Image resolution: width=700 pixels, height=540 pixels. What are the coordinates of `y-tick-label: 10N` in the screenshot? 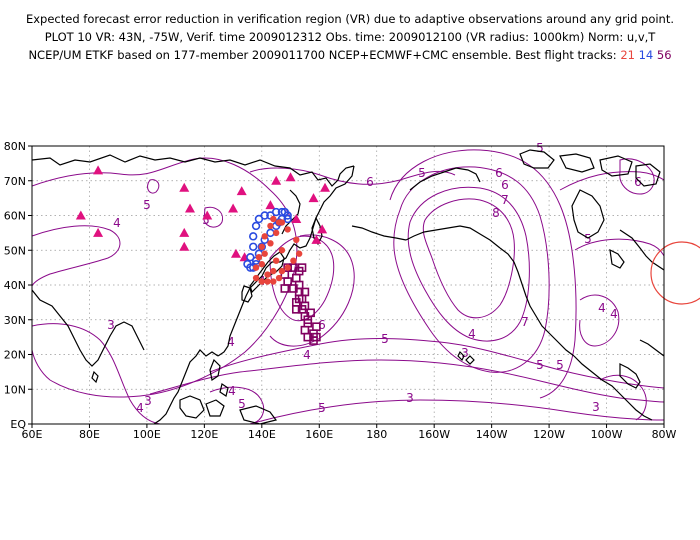 It's located at (15, 389).